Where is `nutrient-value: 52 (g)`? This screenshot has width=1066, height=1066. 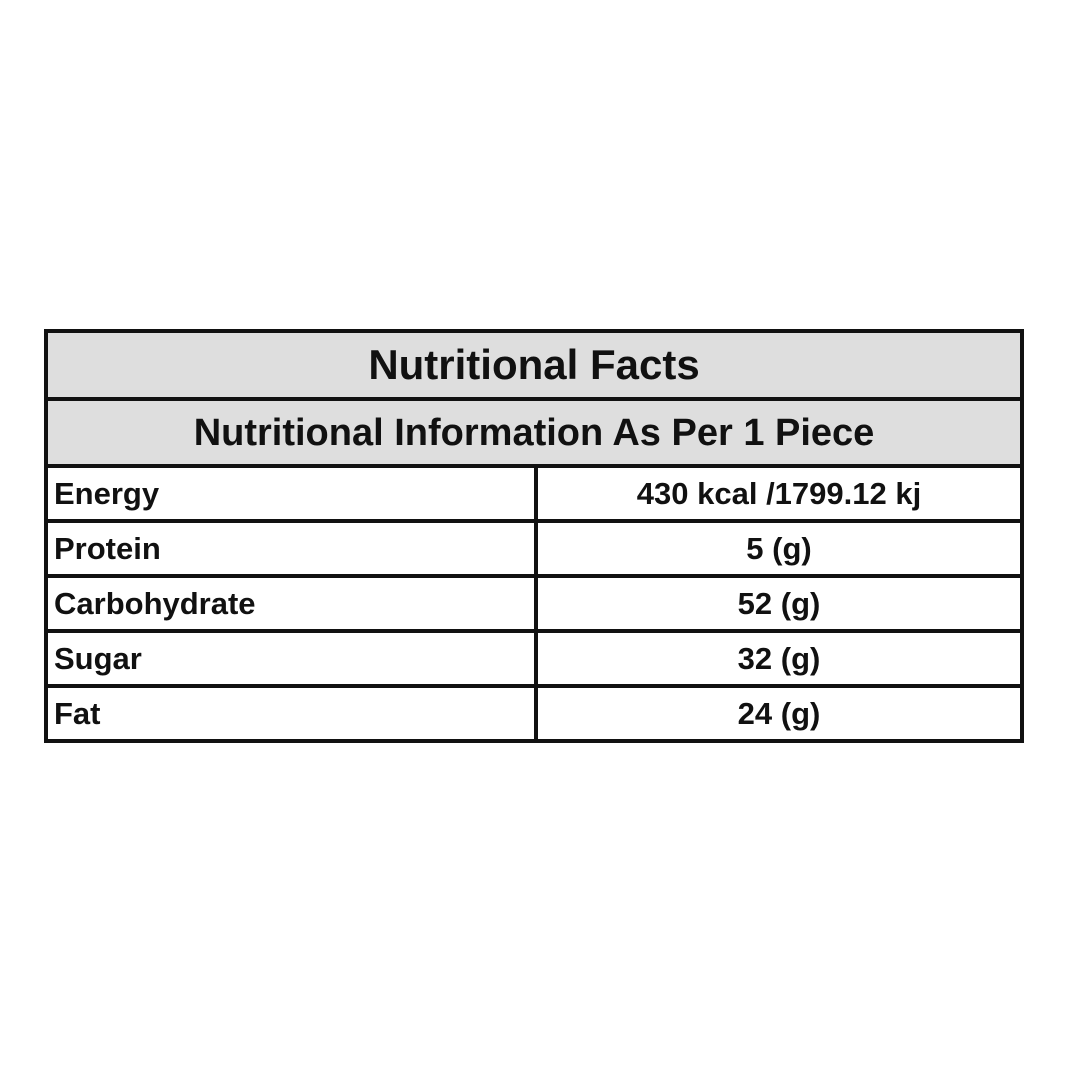
nutrient-value: 52 (g) is located at coordinates (779, 603).